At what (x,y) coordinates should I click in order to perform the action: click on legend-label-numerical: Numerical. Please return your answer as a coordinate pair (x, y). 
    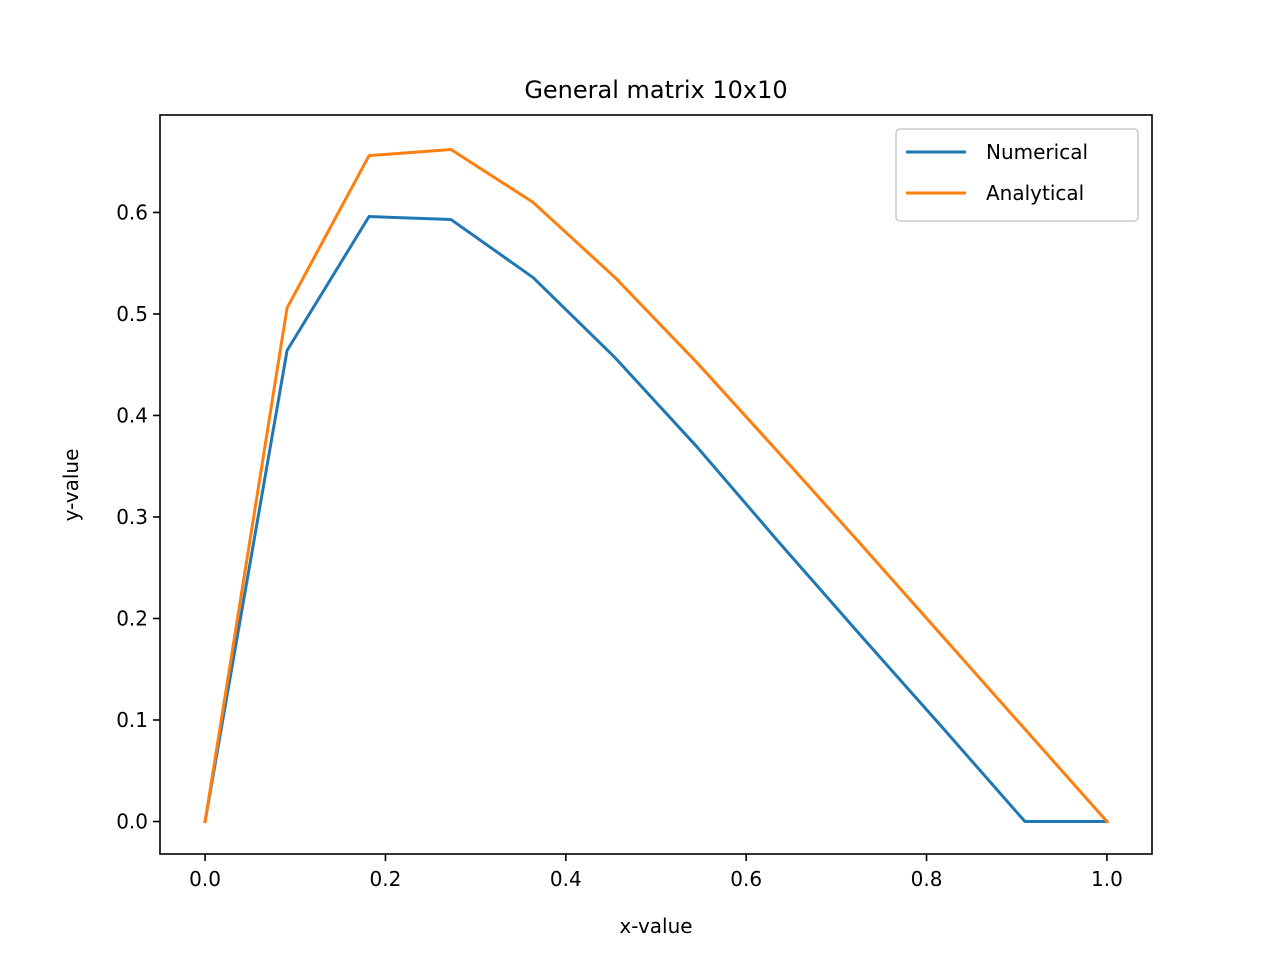
    Looking at the image, I should click on (1037, 152).